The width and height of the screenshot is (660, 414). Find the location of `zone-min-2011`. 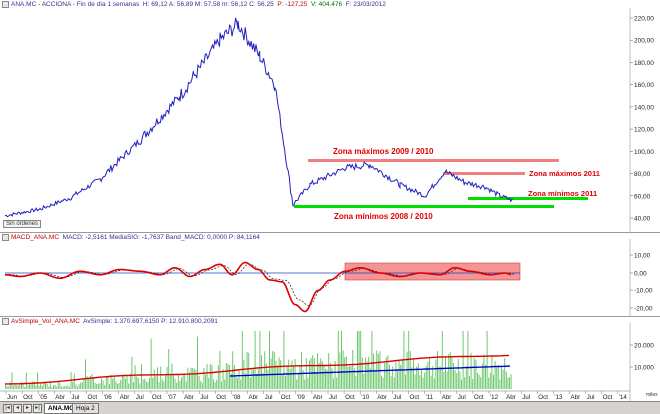

zone-min-2011 is located at coordinates (528, 198).